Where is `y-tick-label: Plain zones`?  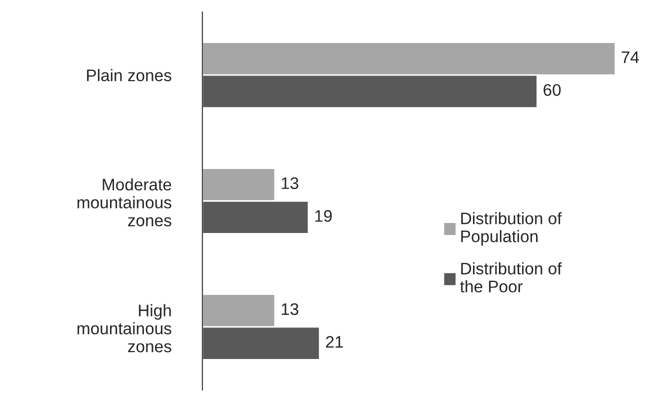 y-tick-label: Plain zones is located at coordinates (129, 75).